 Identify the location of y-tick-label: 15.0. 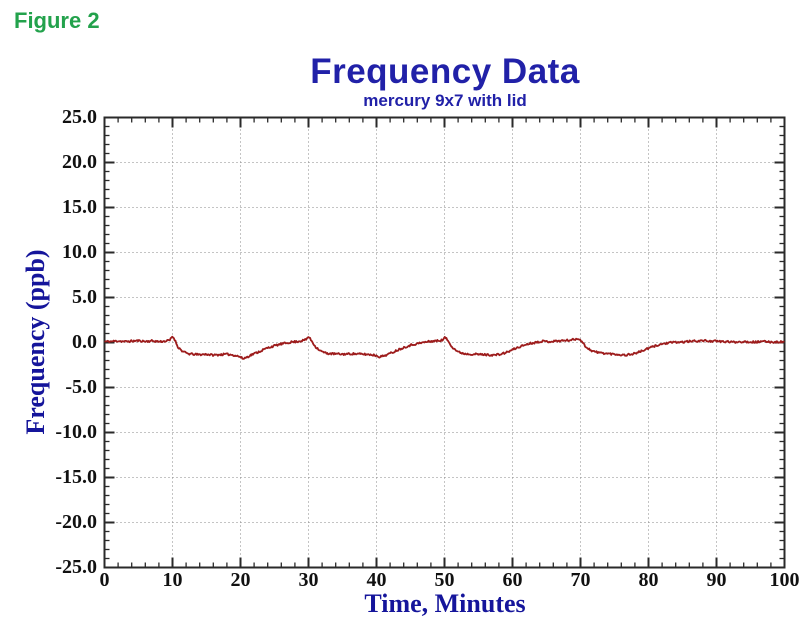
(79, 206).